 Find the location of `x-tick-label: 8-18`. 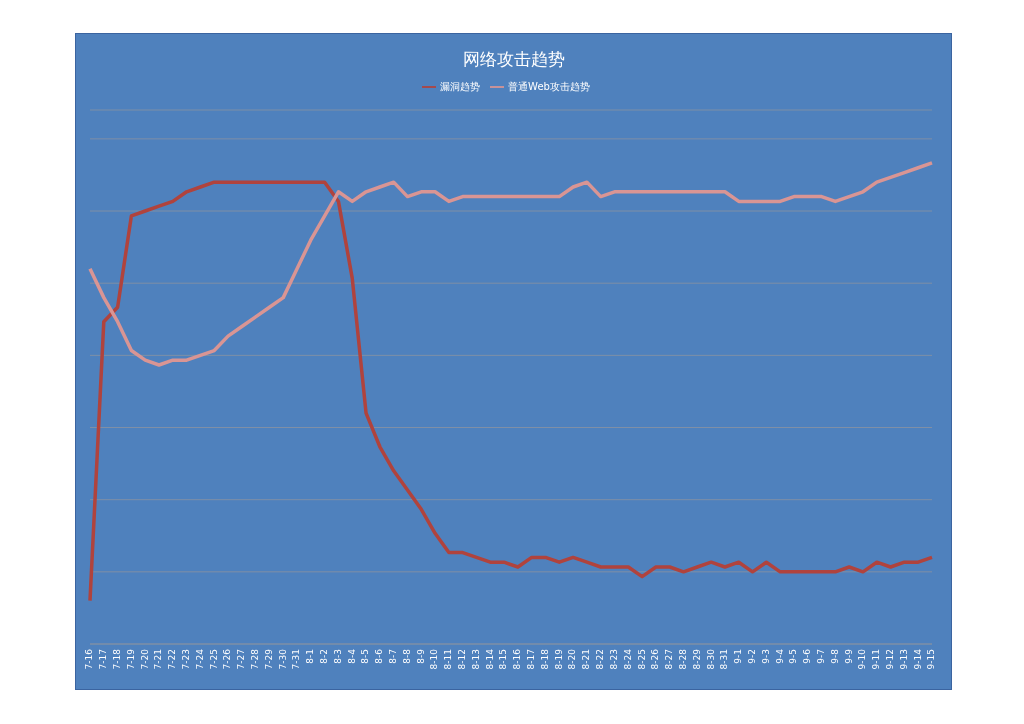

x-tick-label: 8-18 is located at coordinates (544, 659).